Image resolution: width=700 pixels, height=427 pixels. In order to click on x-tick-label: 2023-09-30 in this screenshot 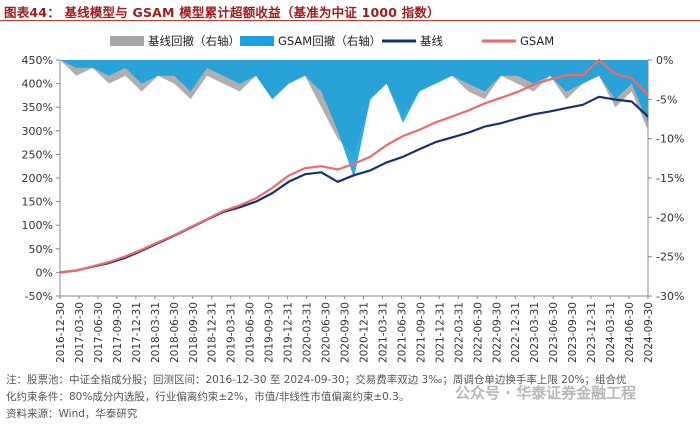, I will do `click(573, 332)`.